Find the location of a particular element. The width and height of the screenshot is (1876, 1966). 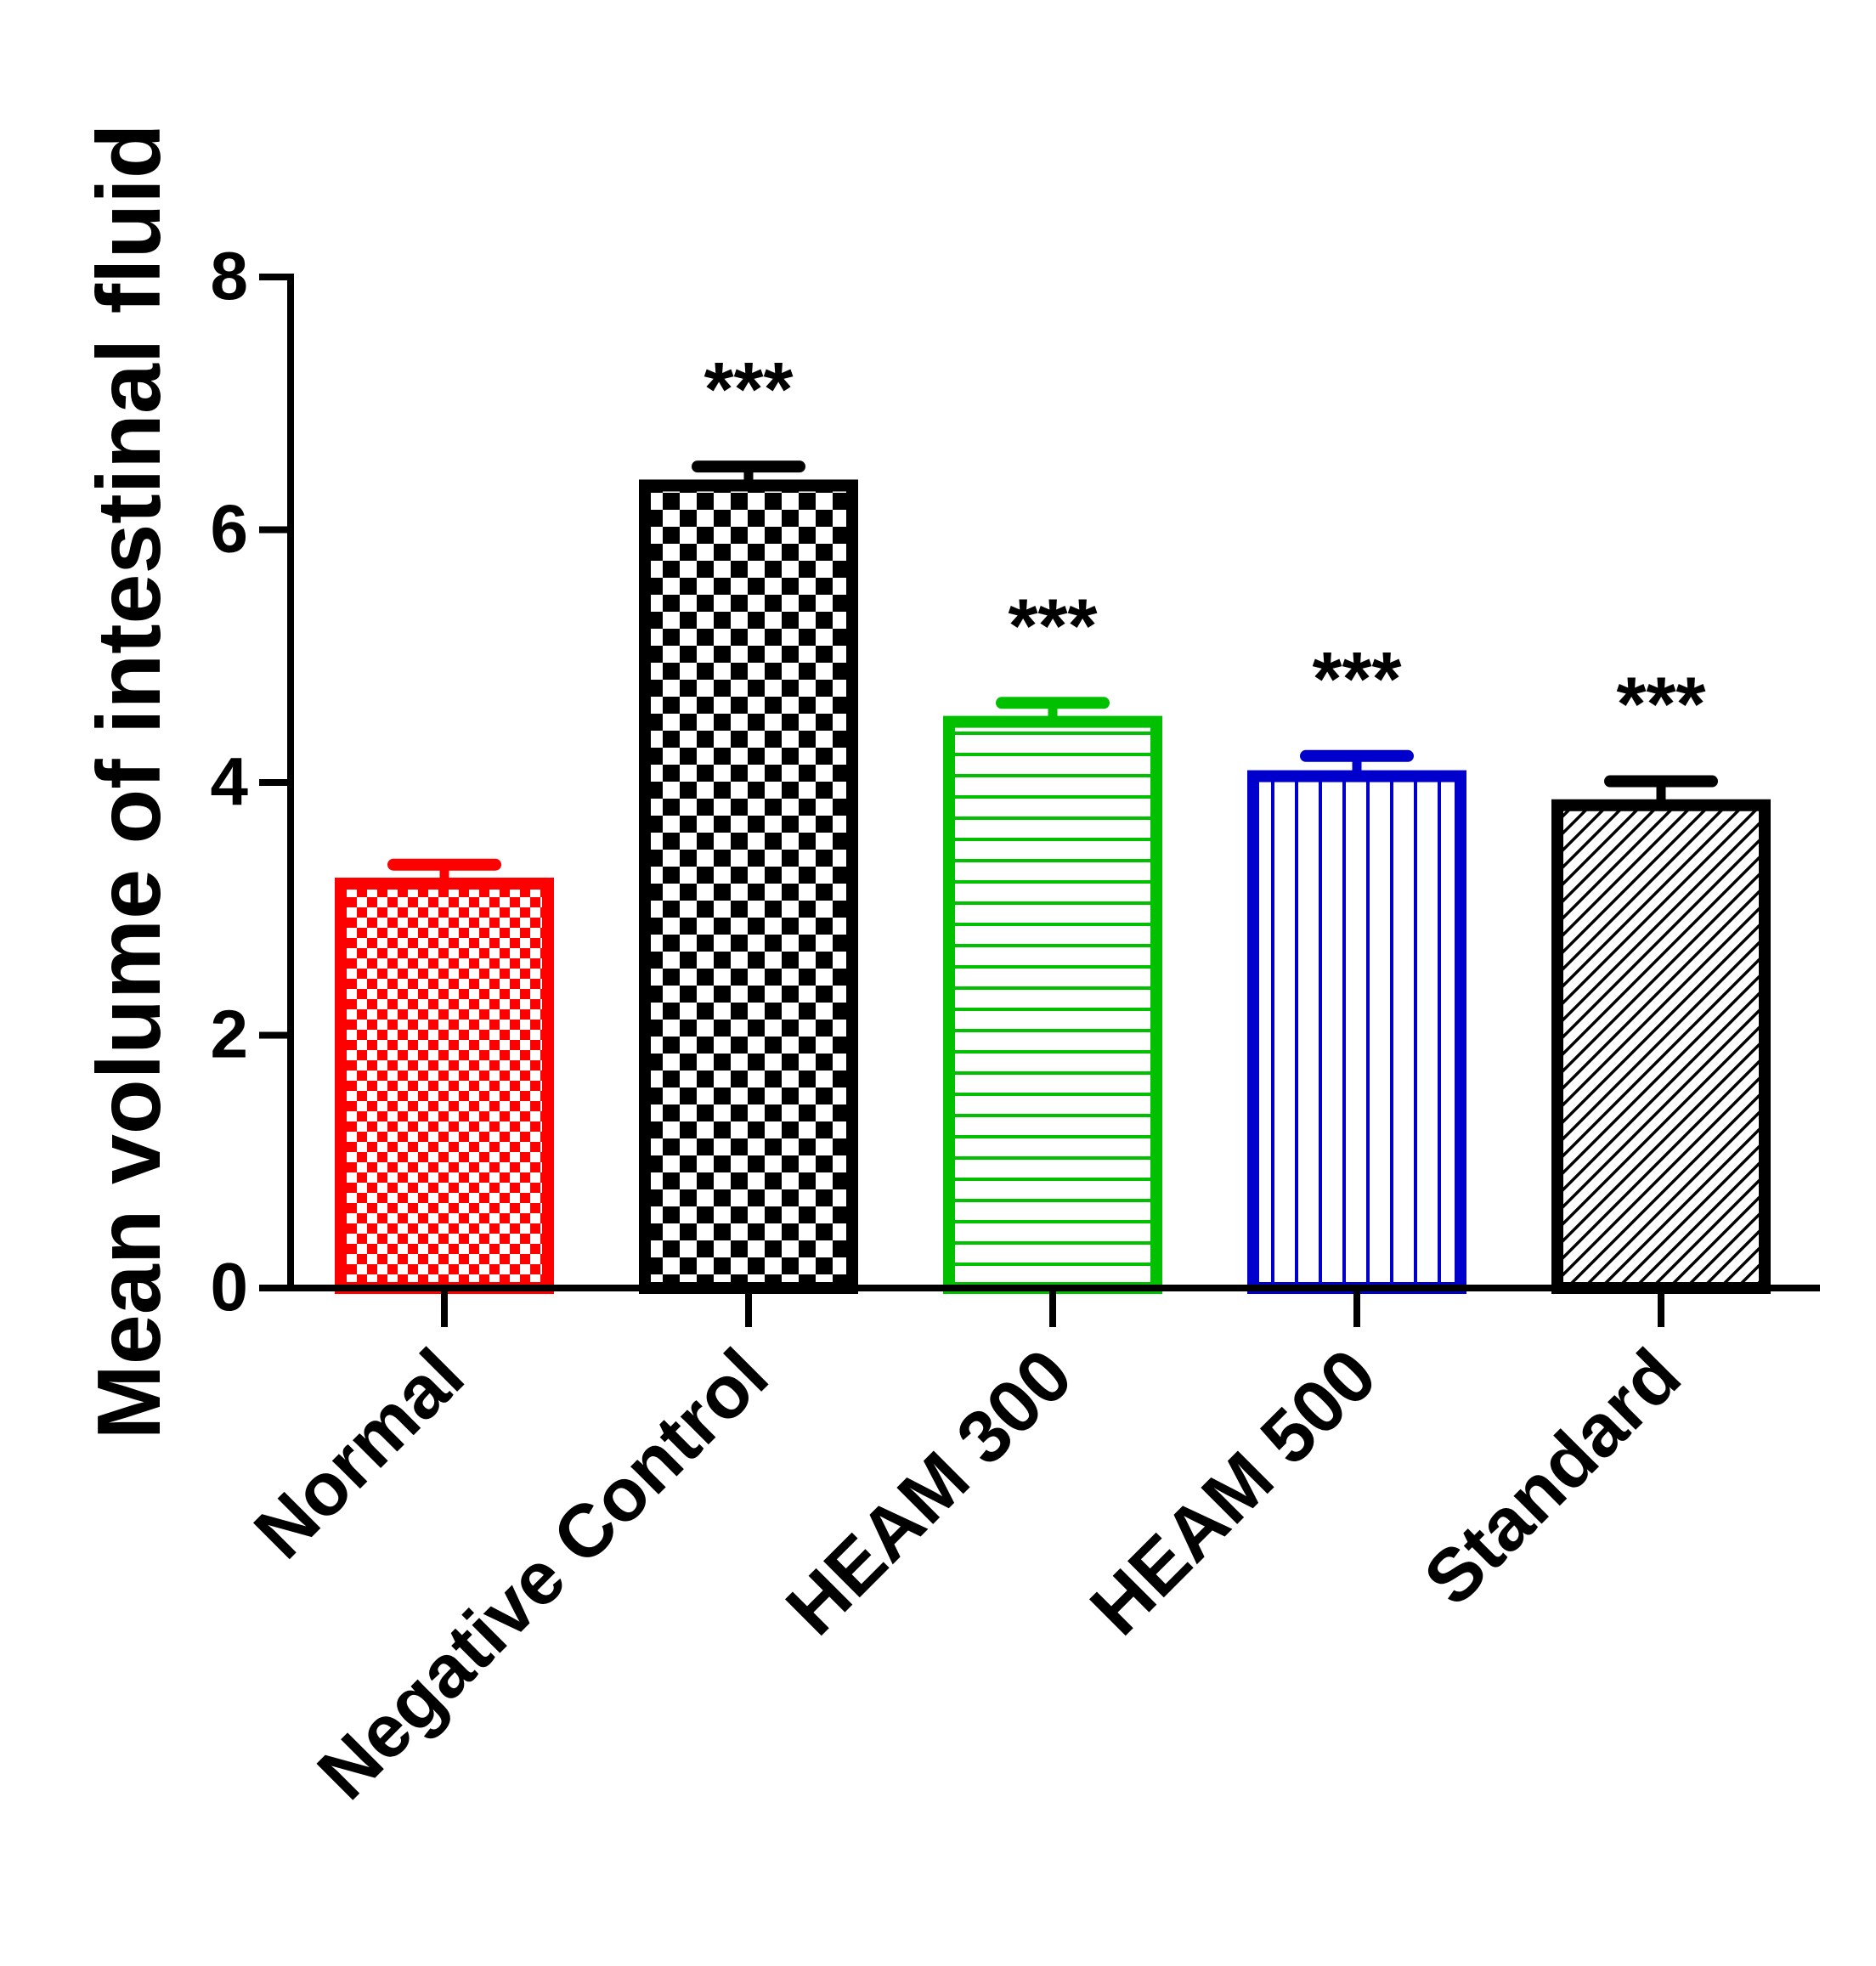

x-tick-label-normal: Normal is located at coordinates (358, 1452).